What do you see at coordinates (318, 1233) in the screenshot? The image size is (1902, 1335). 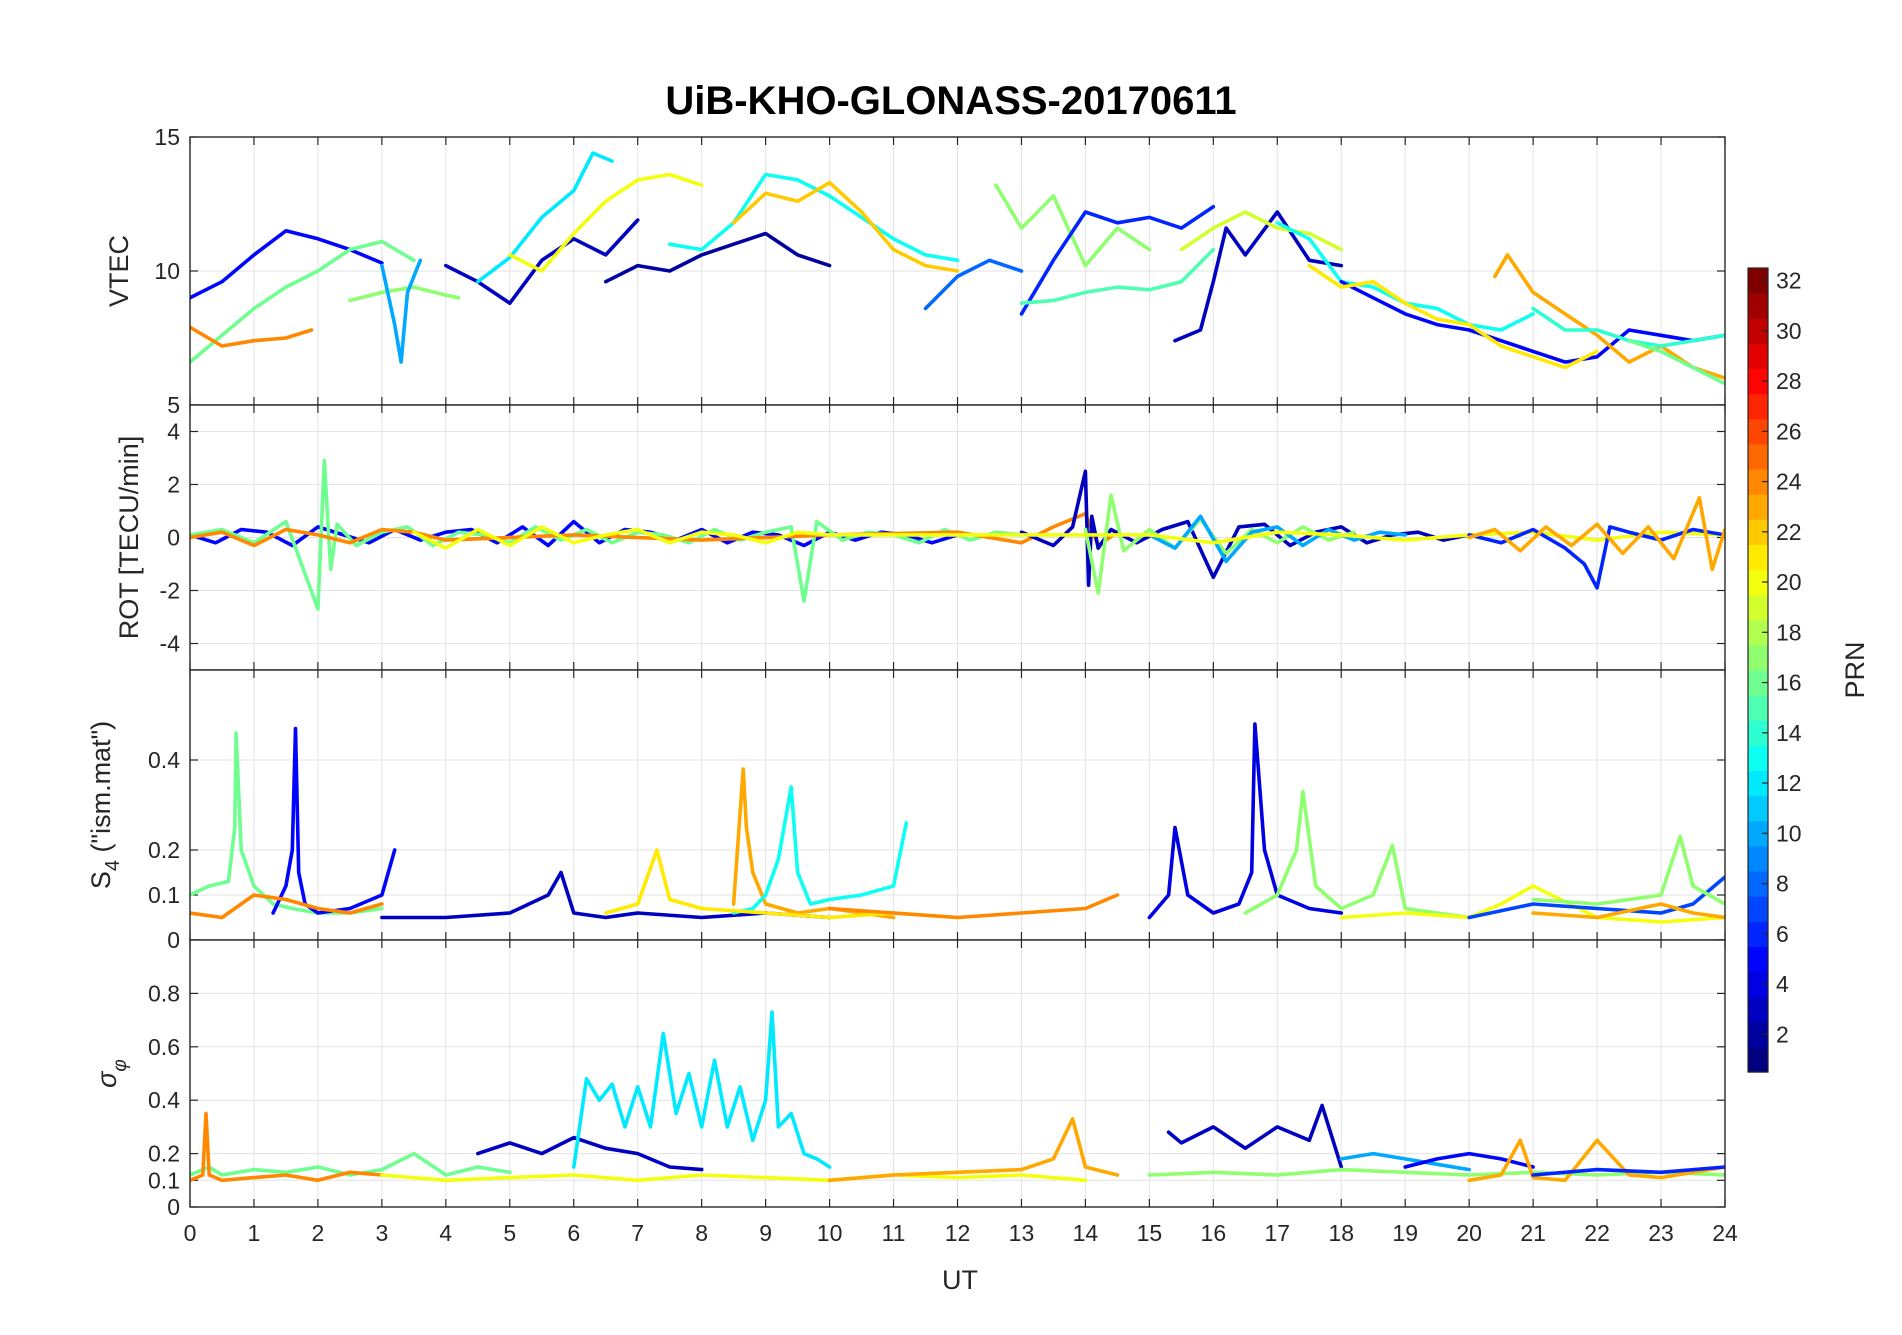 I see `x-tick-label: 2` at bounding box center [318, 1233].